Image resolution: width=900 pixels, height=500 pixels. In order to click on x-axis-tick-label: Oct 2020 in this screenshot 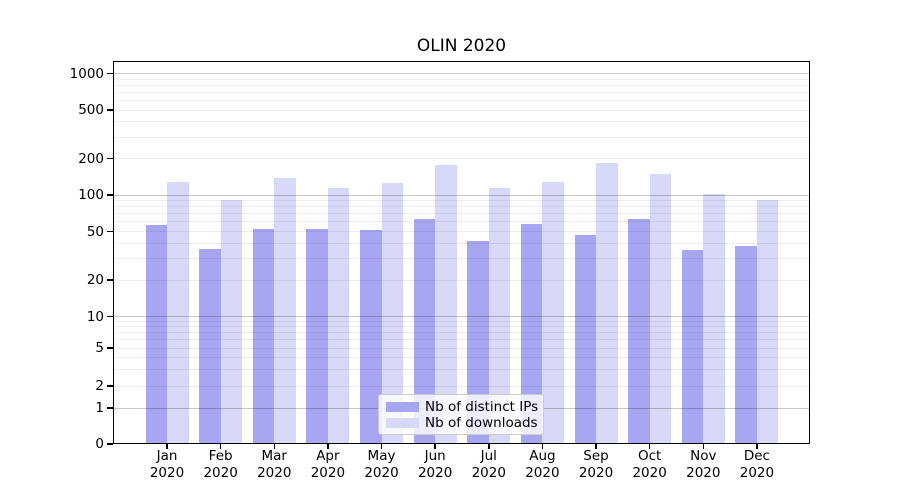, I will do `click(649, 464)`.